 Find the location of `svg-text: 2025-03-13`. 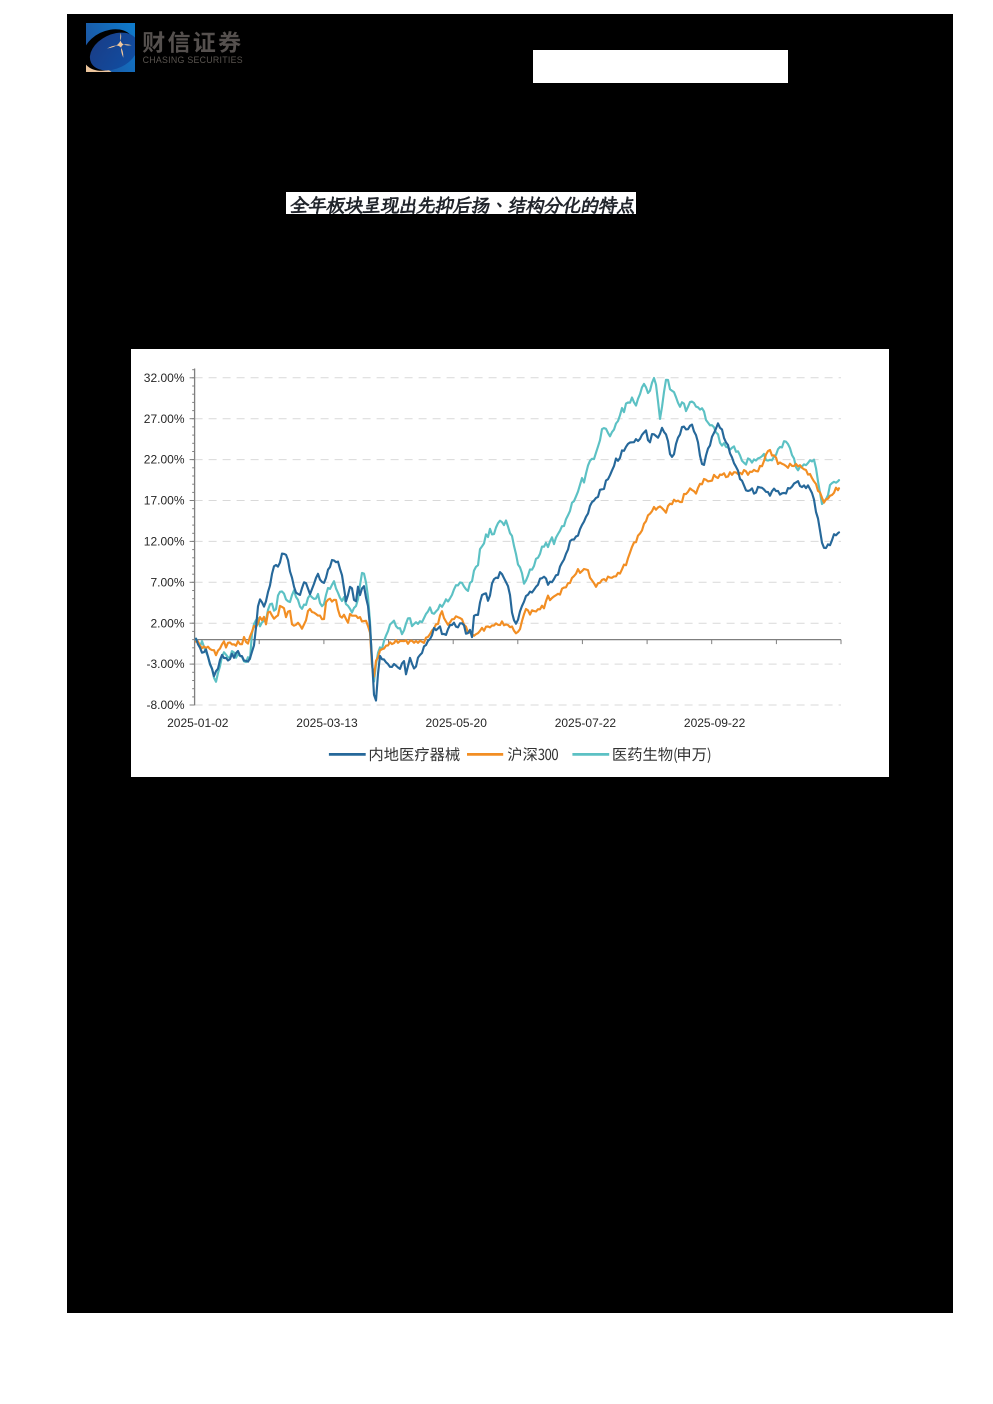

svg-text: 2025-03-13 is located at coordinates (327, 723).